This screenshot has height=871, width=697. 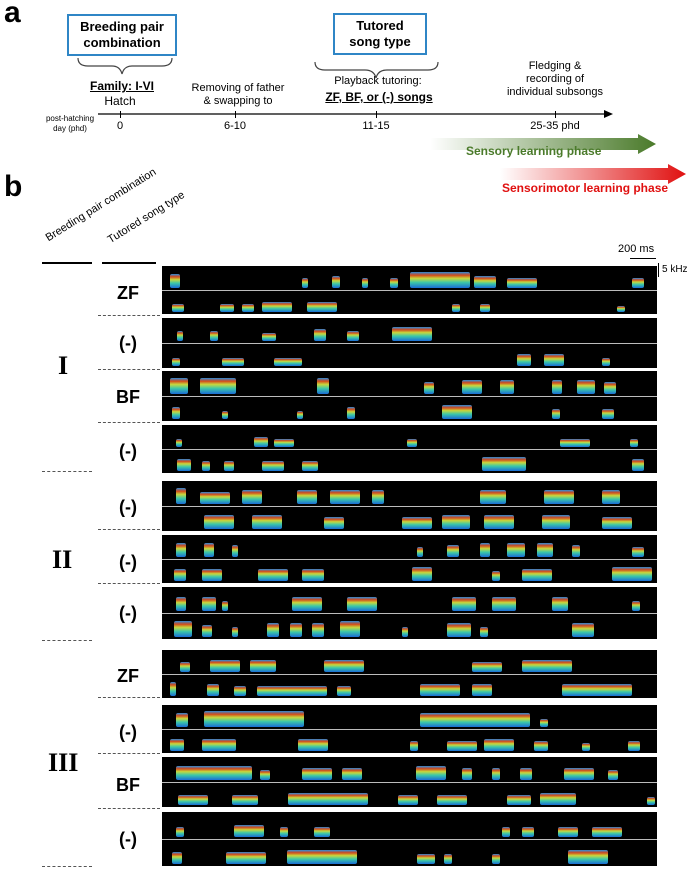 I want to click on panel-a-letter: a, so click(x=12, y=14).